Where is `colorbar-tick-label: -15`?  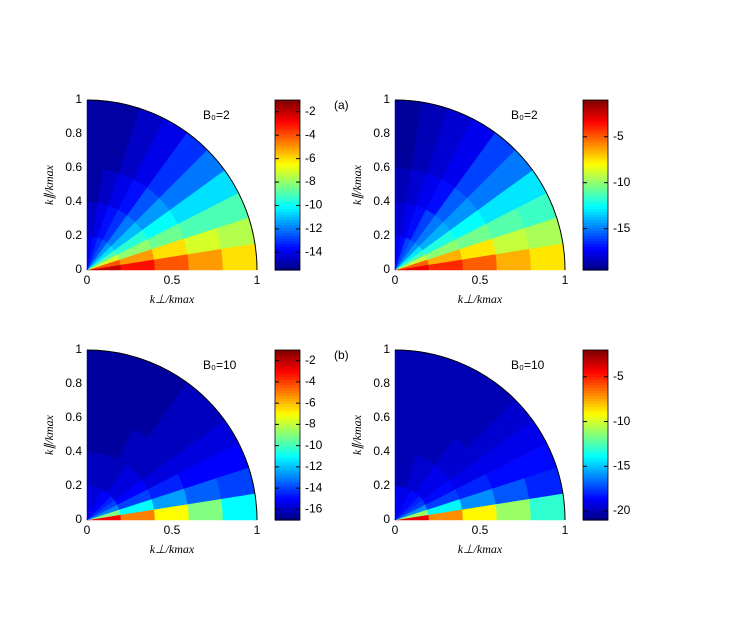 colorbar-tick-label: -15 is located at coordinates (622, 228).